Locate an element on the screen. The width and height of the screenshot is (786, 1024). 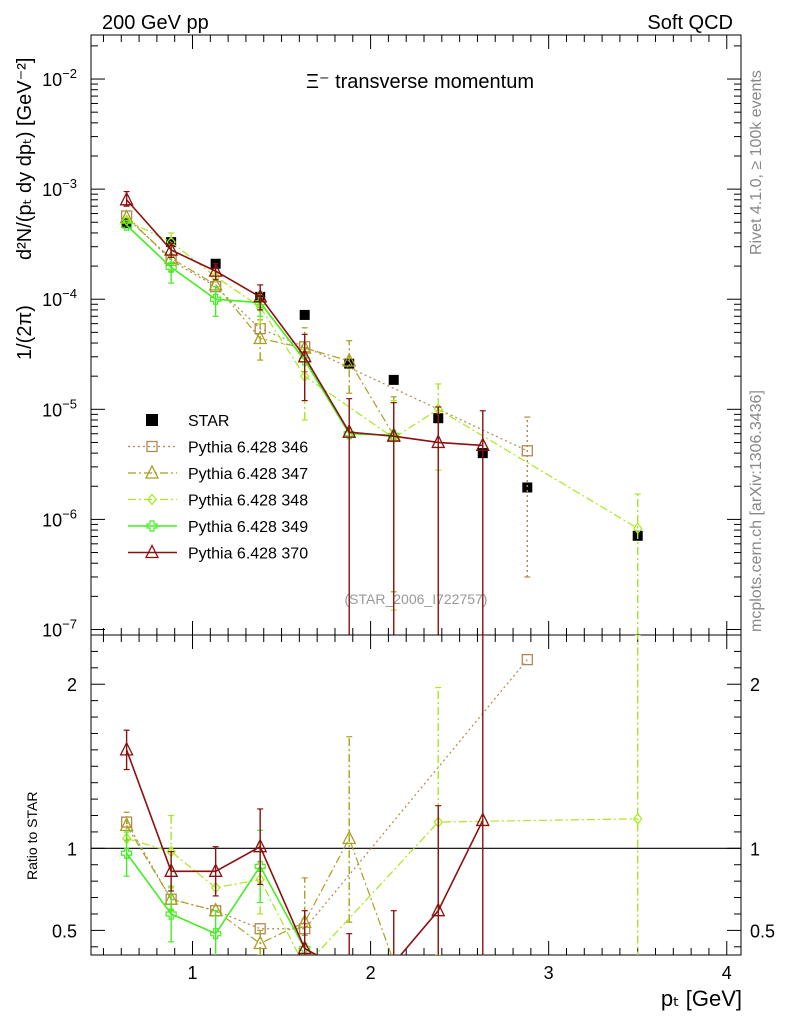
y-tick-label-exponent: −5 is located at coordinates (69, 403).